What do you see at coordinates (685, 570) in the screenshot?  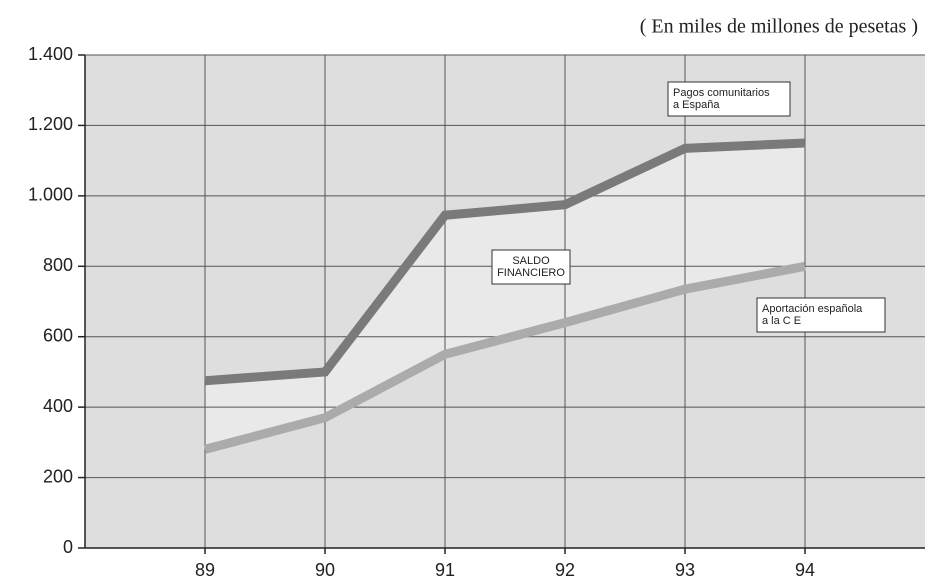 I see `x-tick-label: 93` at bounding box center [685, 570].